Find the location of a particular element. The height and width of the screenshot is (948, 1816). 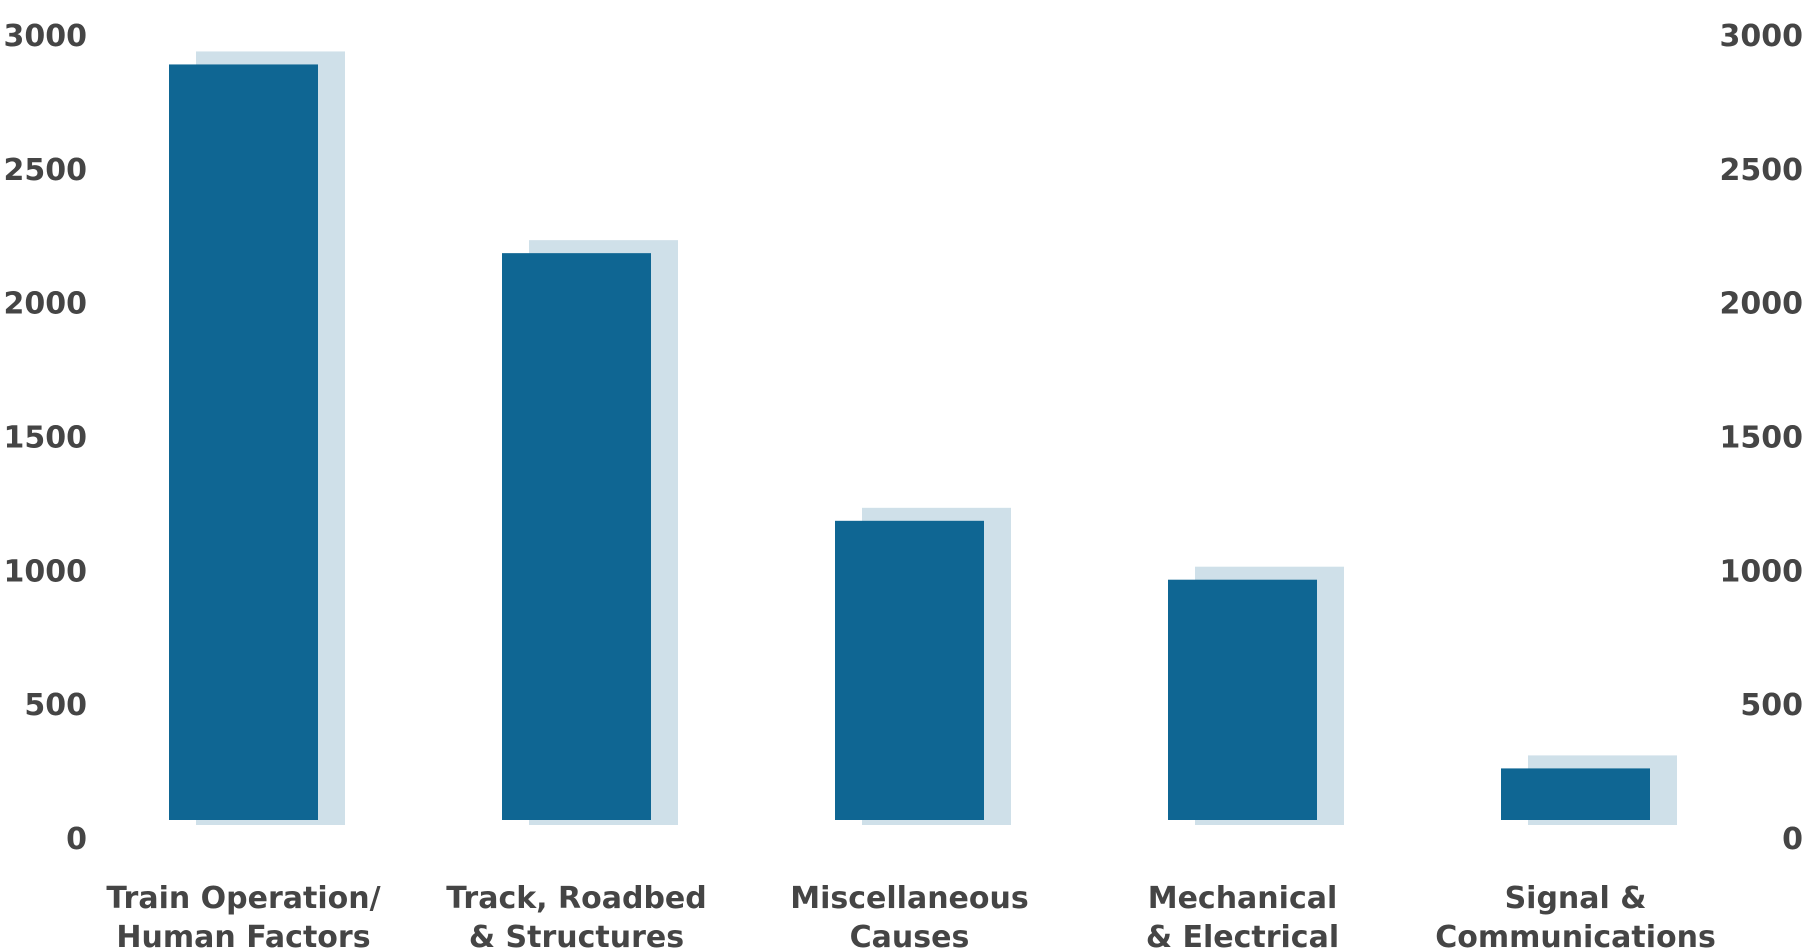

y-axis-right: 0 500 1000 1500 2000 2500 3000 is located at coordinates (1762, 438).